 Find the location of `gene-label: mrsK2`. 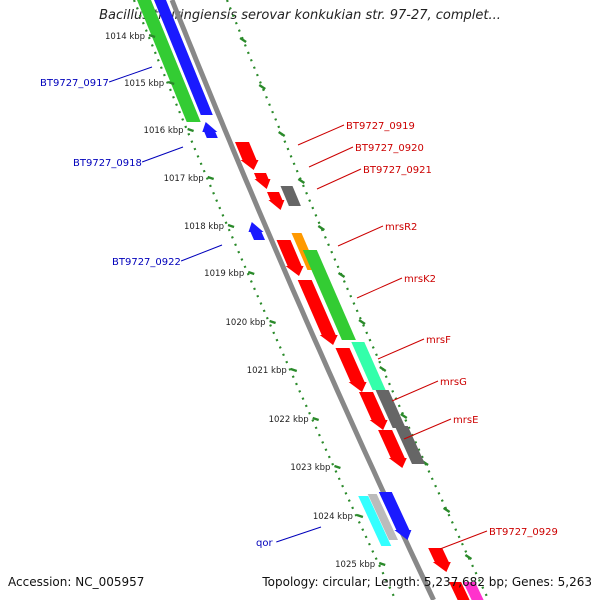

gene-label: mrsK2 is located at coordinates (420, 279).